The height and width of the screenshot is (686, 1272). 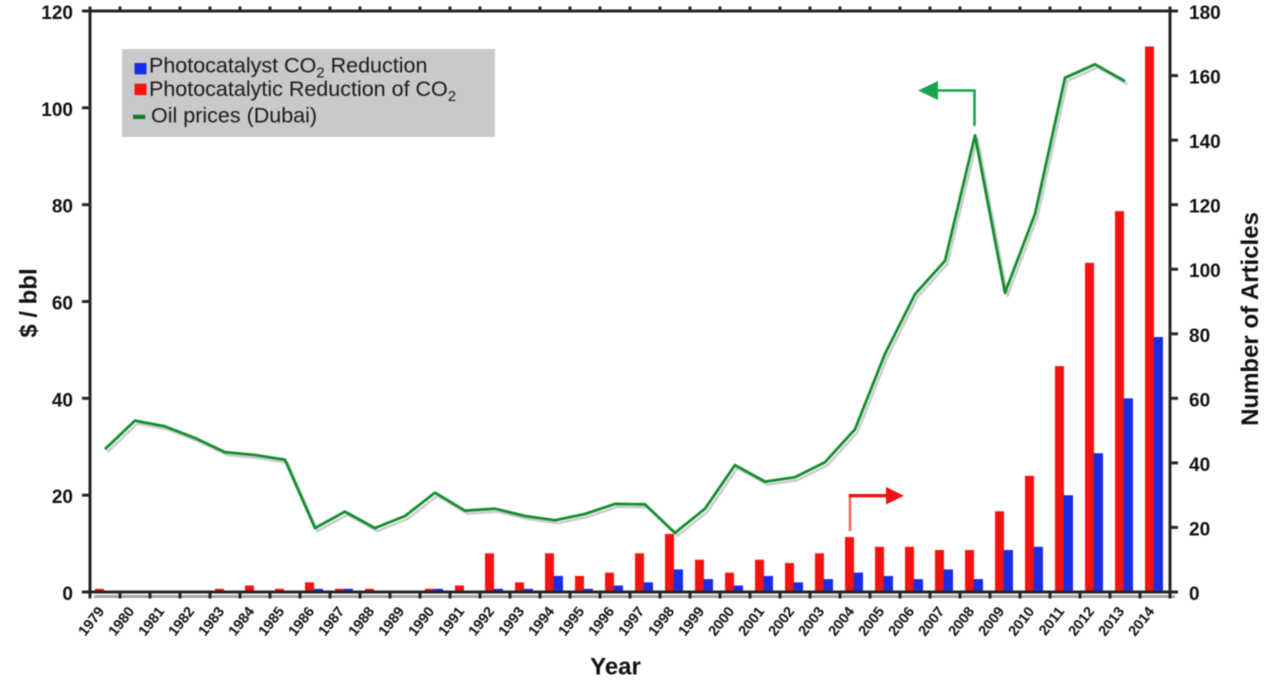 I want to click on svg-text: $ / bbl, so click(x=29, y=302).